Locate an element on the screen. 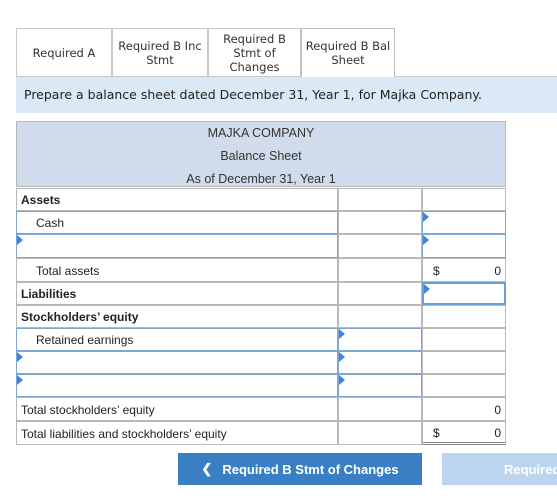 The height and width of the screenshot is (499, 557). asset-blank-row is located at coordinates (261, 246).